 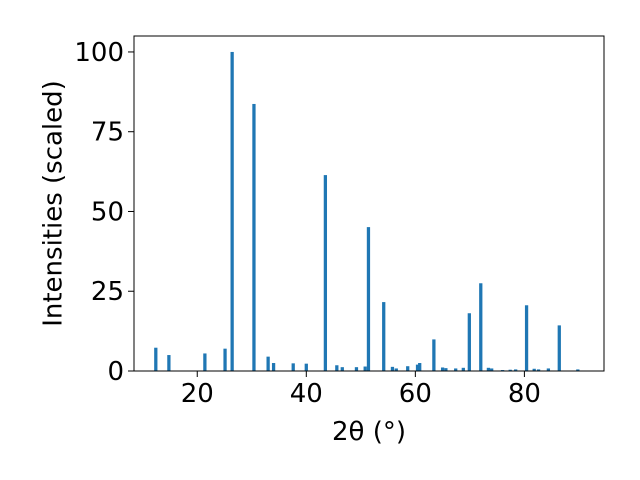 What do you see at coordinates (524, 394) in the screenshot?
I see `x-tick-label: 80` at bounding box center [524, 394].